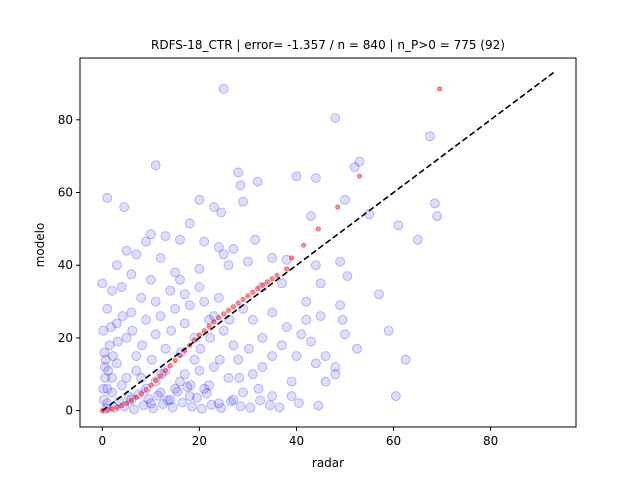  What do you see at coordinates (328, 463) in the screenshot?
I see `x-axis-label: radar` at bounding box center [328, 463].